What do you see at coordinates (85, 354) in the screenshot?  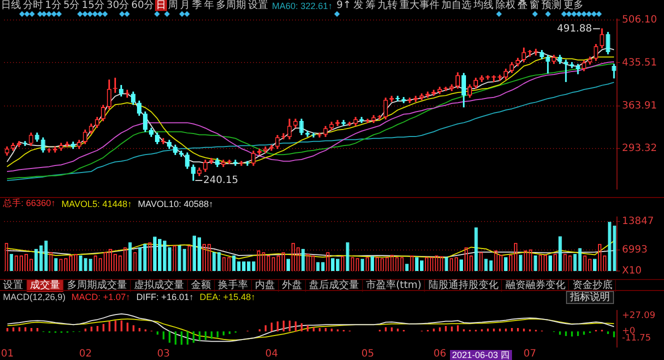 I see `x-tick-label: 02` at bounding box center [85, 354].